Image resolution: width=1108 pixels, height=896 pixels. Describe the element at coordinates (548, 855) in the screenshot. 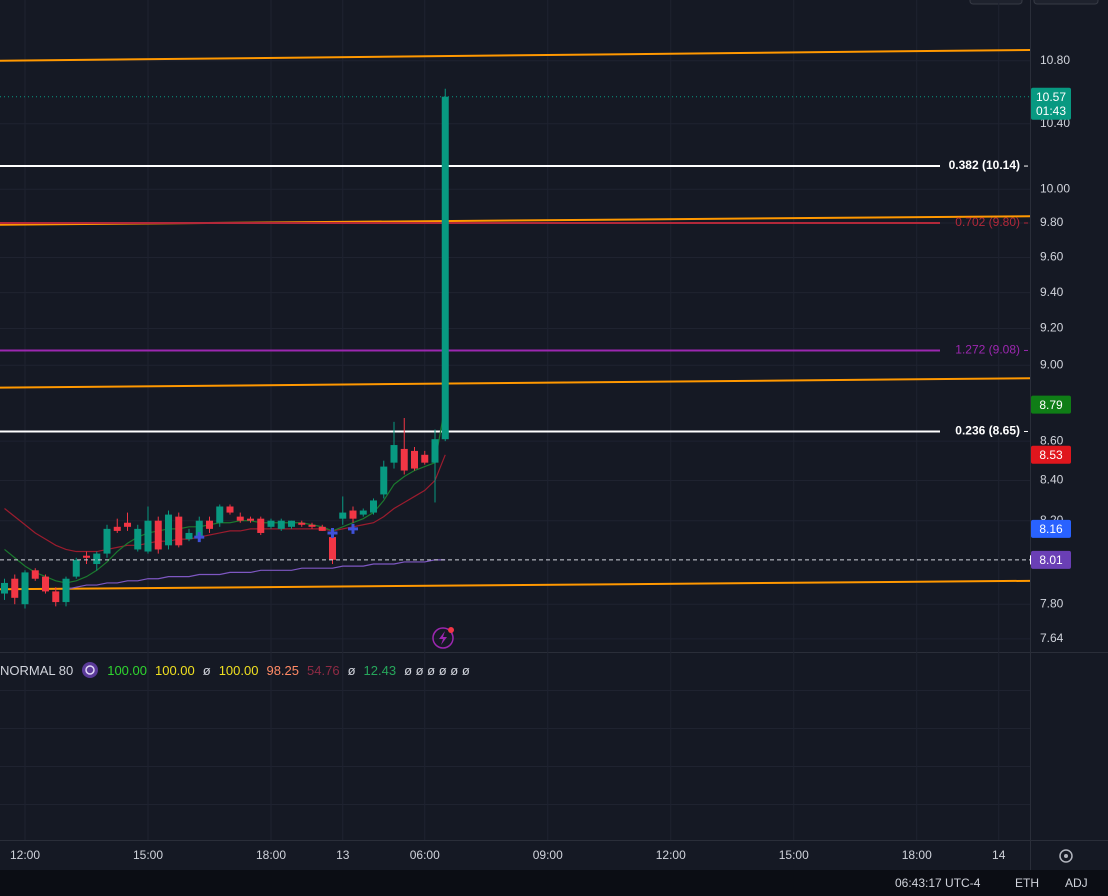

I see `x-tick-label: 09:00` at that location.